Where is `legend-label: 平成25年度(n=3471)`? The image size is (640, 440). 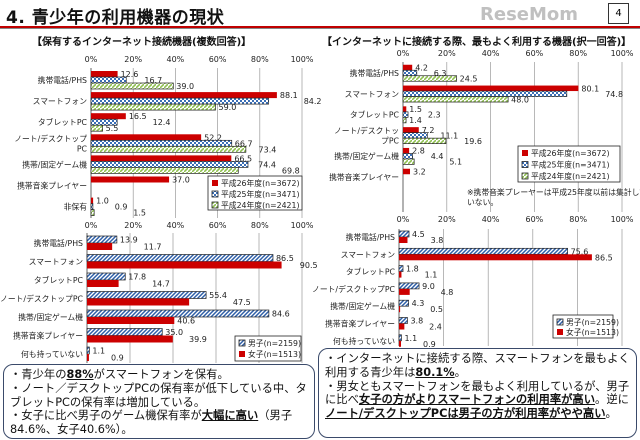 legend-label: 平成25年度(n=3471) is located at coordinates (260, 194).